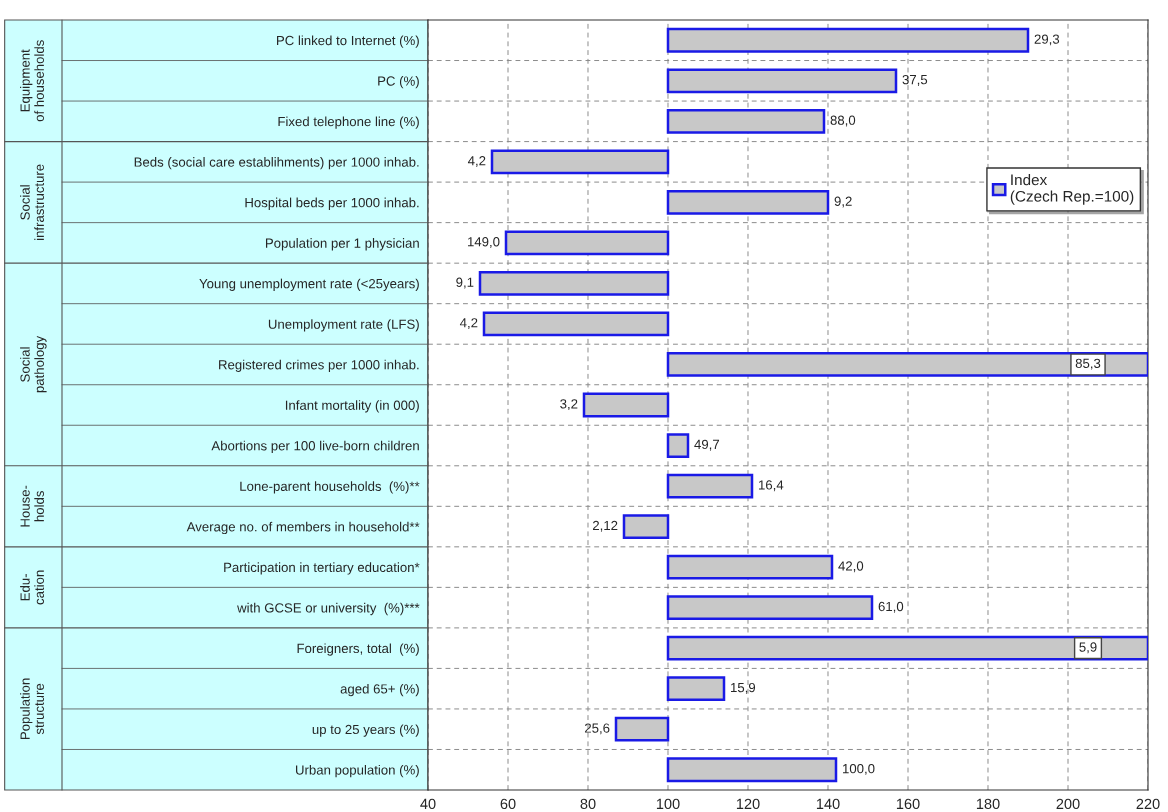 The width and height of the screenshot is (1168, 812). I want to click on y-tick-label: Unemployment rate (LFS), so click(343, 325).